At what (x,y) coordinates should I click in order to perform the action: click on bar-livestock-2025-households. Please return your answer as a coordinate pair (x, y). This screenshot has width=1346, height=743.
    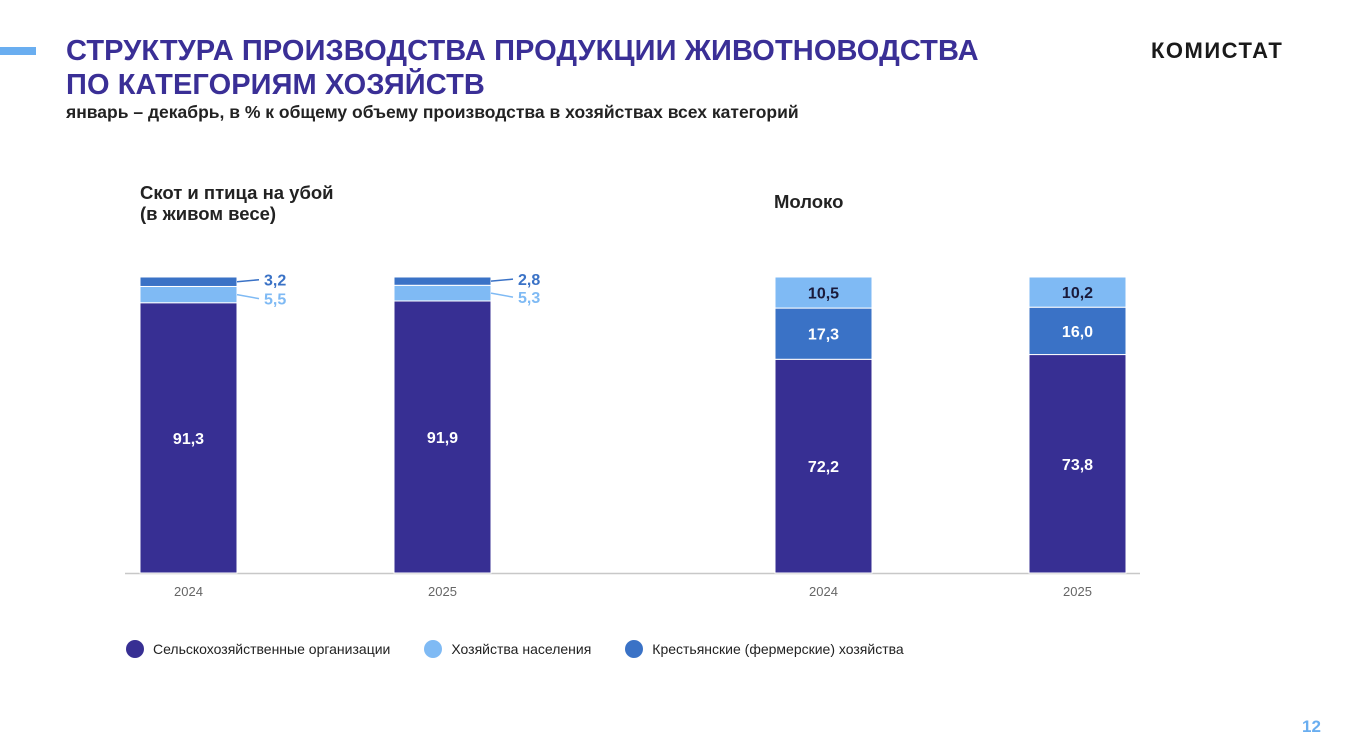
    Looking at the image, I should click on (442, 293).